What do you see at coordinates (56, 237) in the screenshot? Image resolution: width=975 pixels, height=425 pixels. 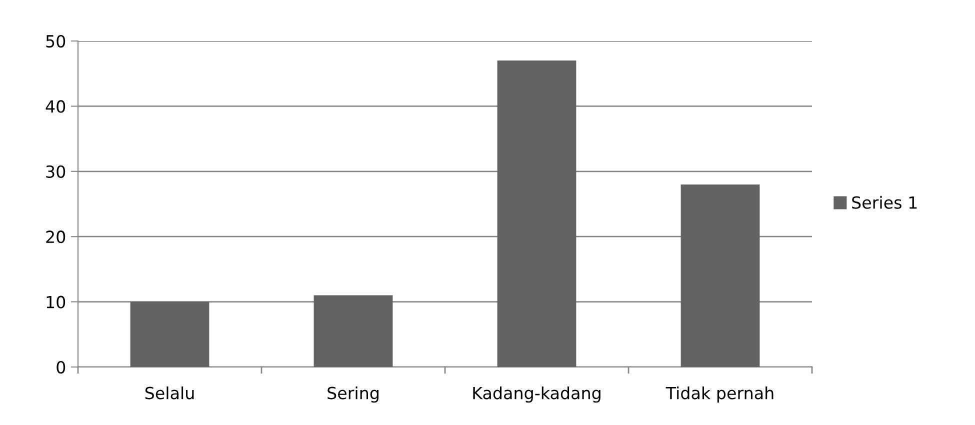 I see `y-tick-label: 20` at bounding box center [56, 237].